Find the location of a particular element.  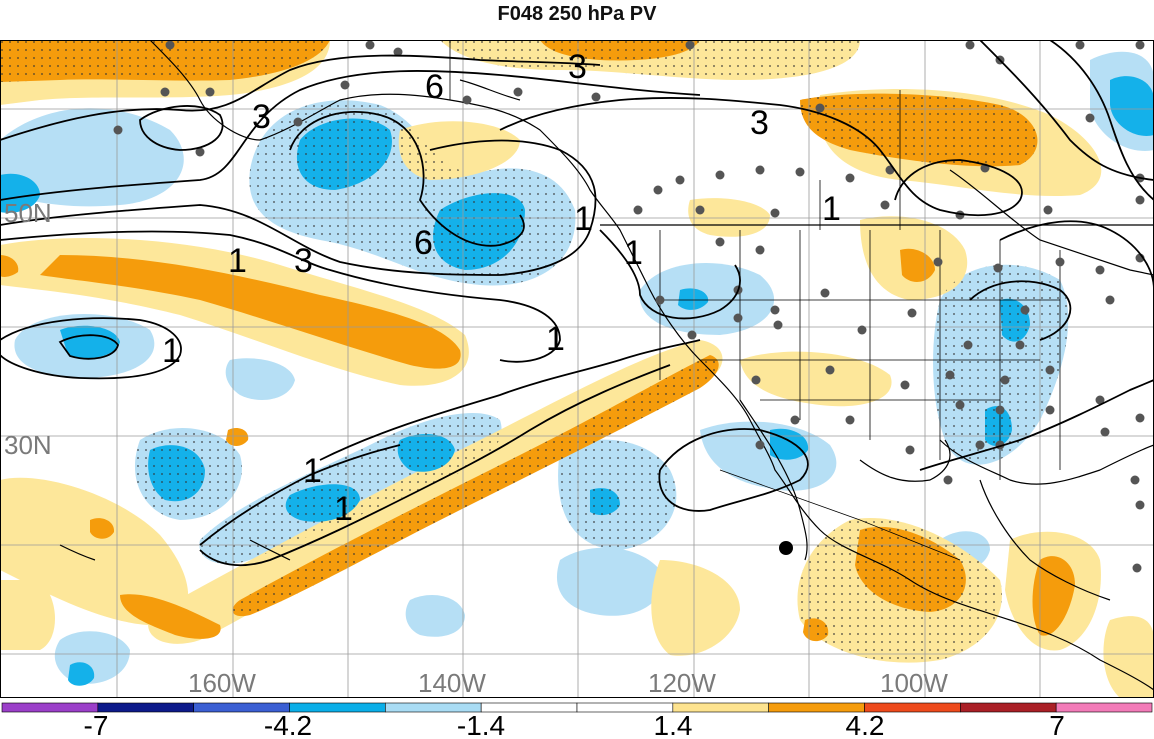

longitude-label: 100W is located at coordinates (914, 683).